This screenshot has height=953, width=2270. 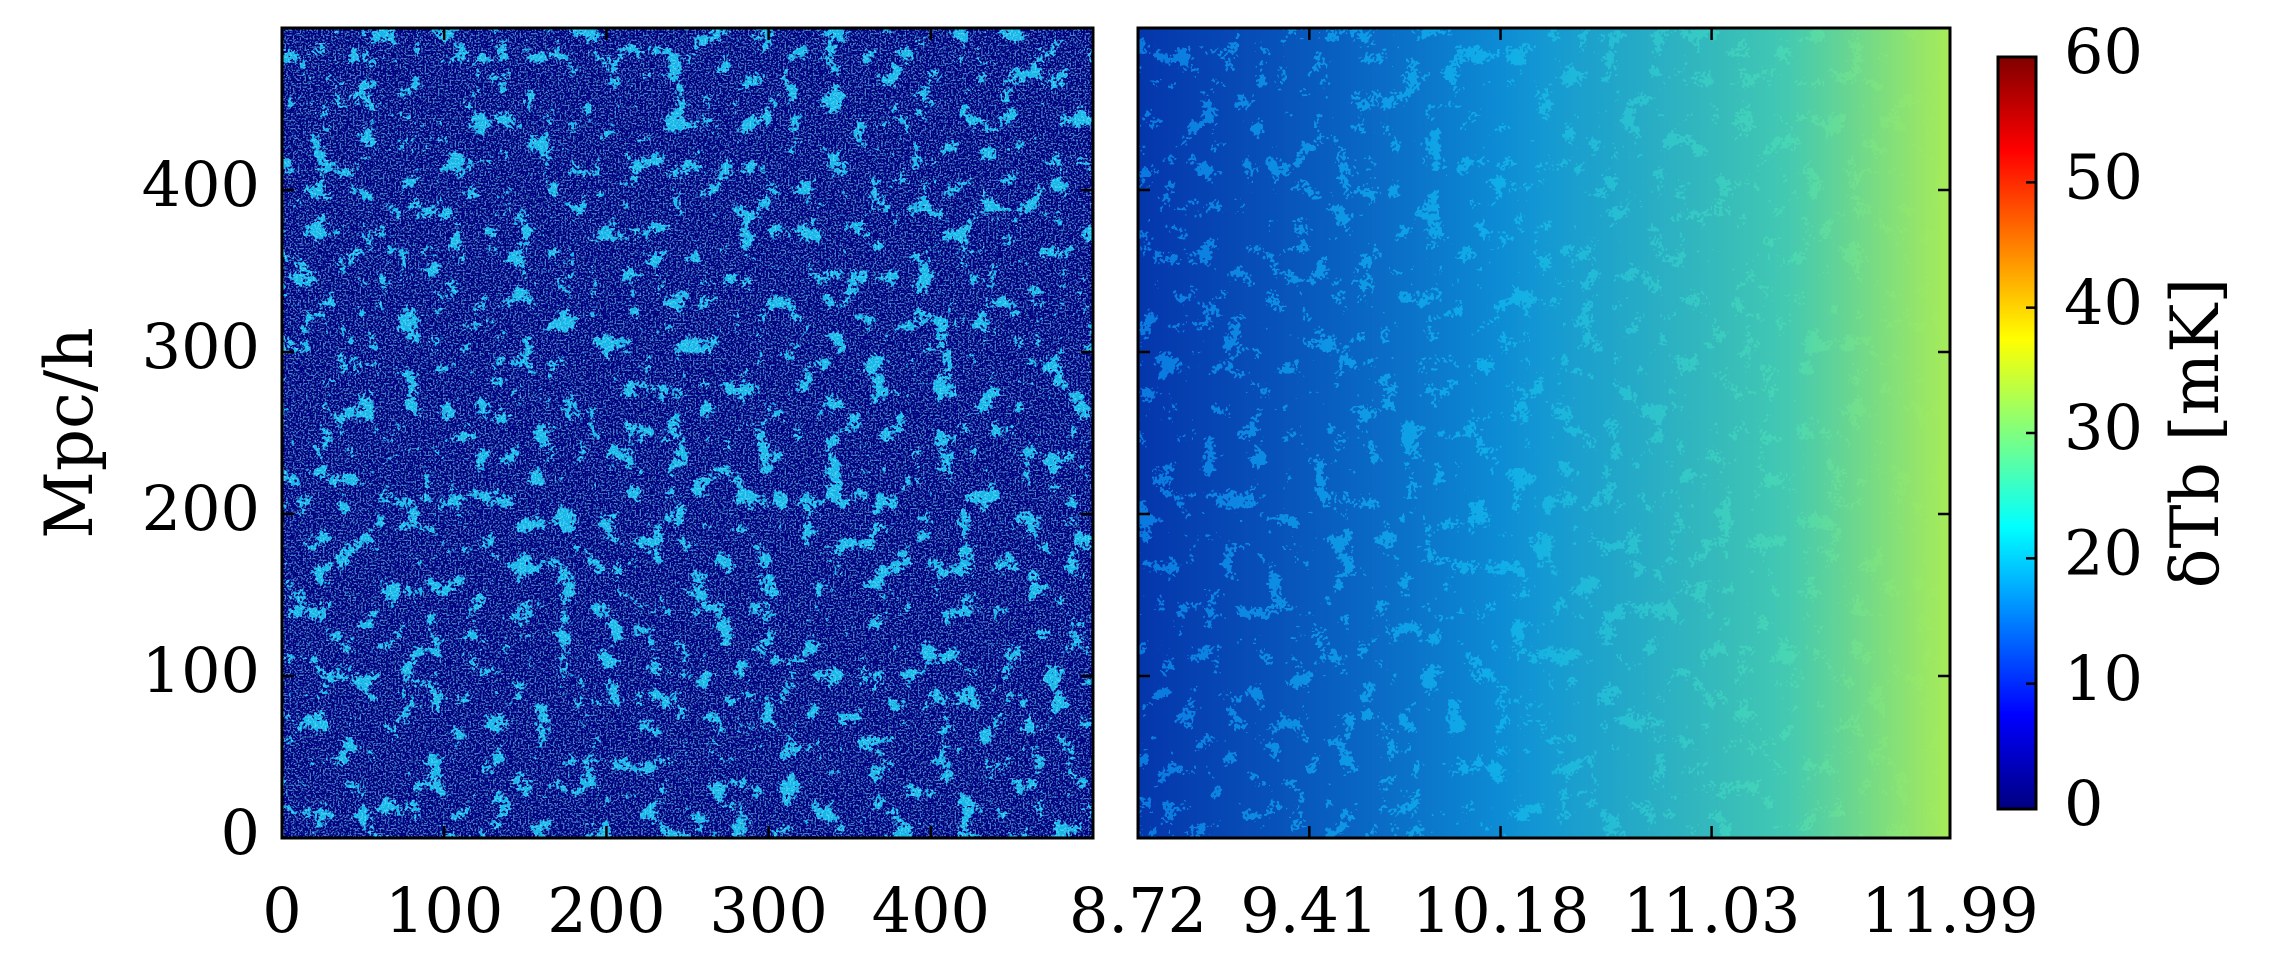 I want to click on x-tick-label-left: 400, so click(x=931, y=910).